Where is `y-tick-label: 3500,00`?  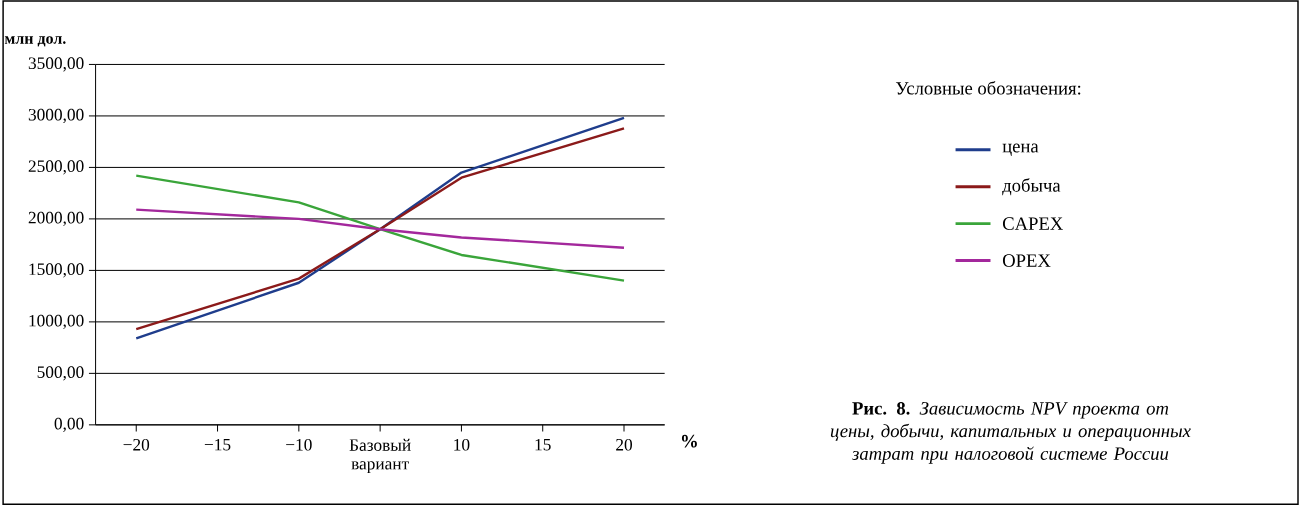 y-tick-label: 3500,00 is located at coordinates (56, 64).